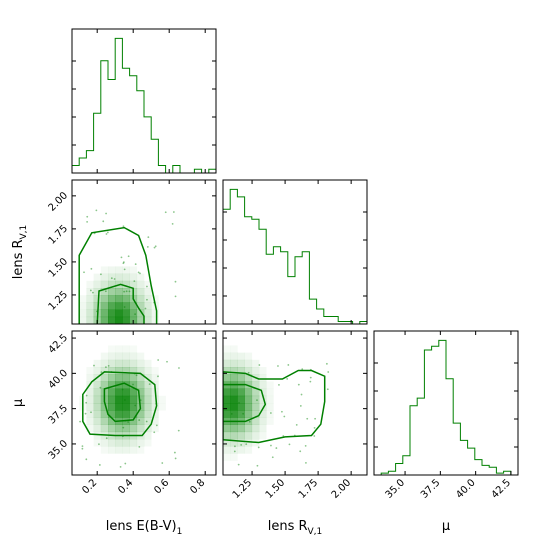  What do you see at coordinates (59, 301) in the screenshot?
I see `y-tick-label: 1.25` at bounding box center [59, 301].